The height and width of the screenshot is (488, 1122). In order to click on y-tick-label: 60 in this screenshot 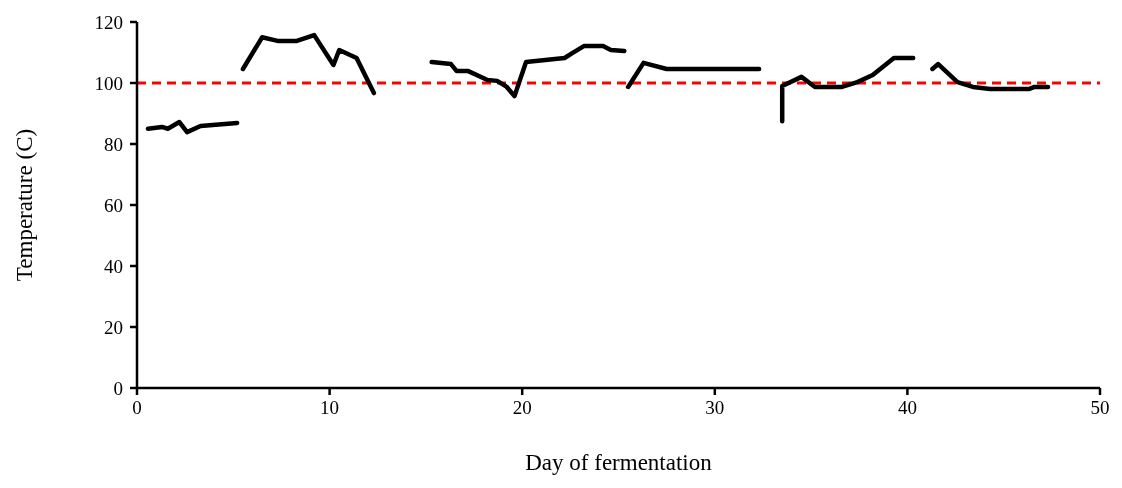, I will do `click(113, 205)`.